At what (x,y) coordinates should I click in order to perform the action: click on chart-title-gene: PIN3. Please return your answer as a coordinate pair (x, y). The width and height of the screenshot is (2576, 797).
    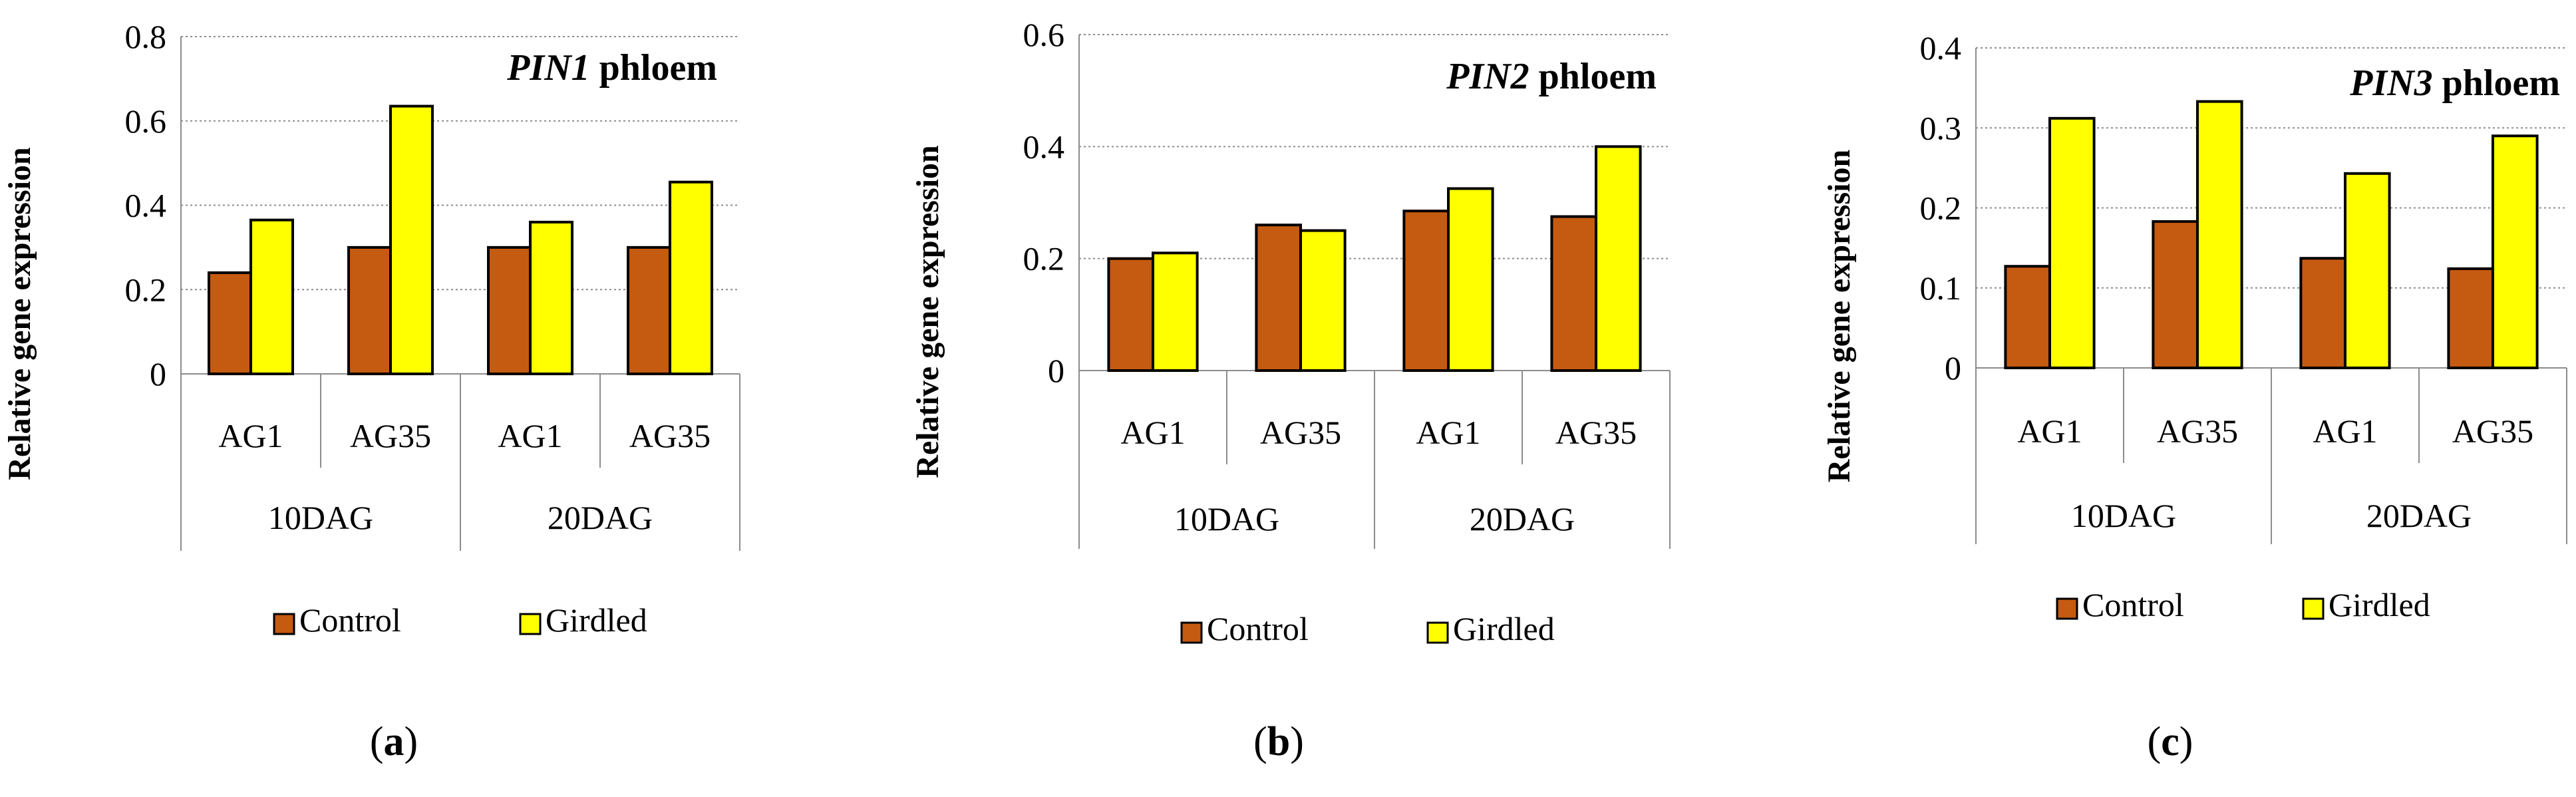
    Looking at the image, I should click on (2390, 83).